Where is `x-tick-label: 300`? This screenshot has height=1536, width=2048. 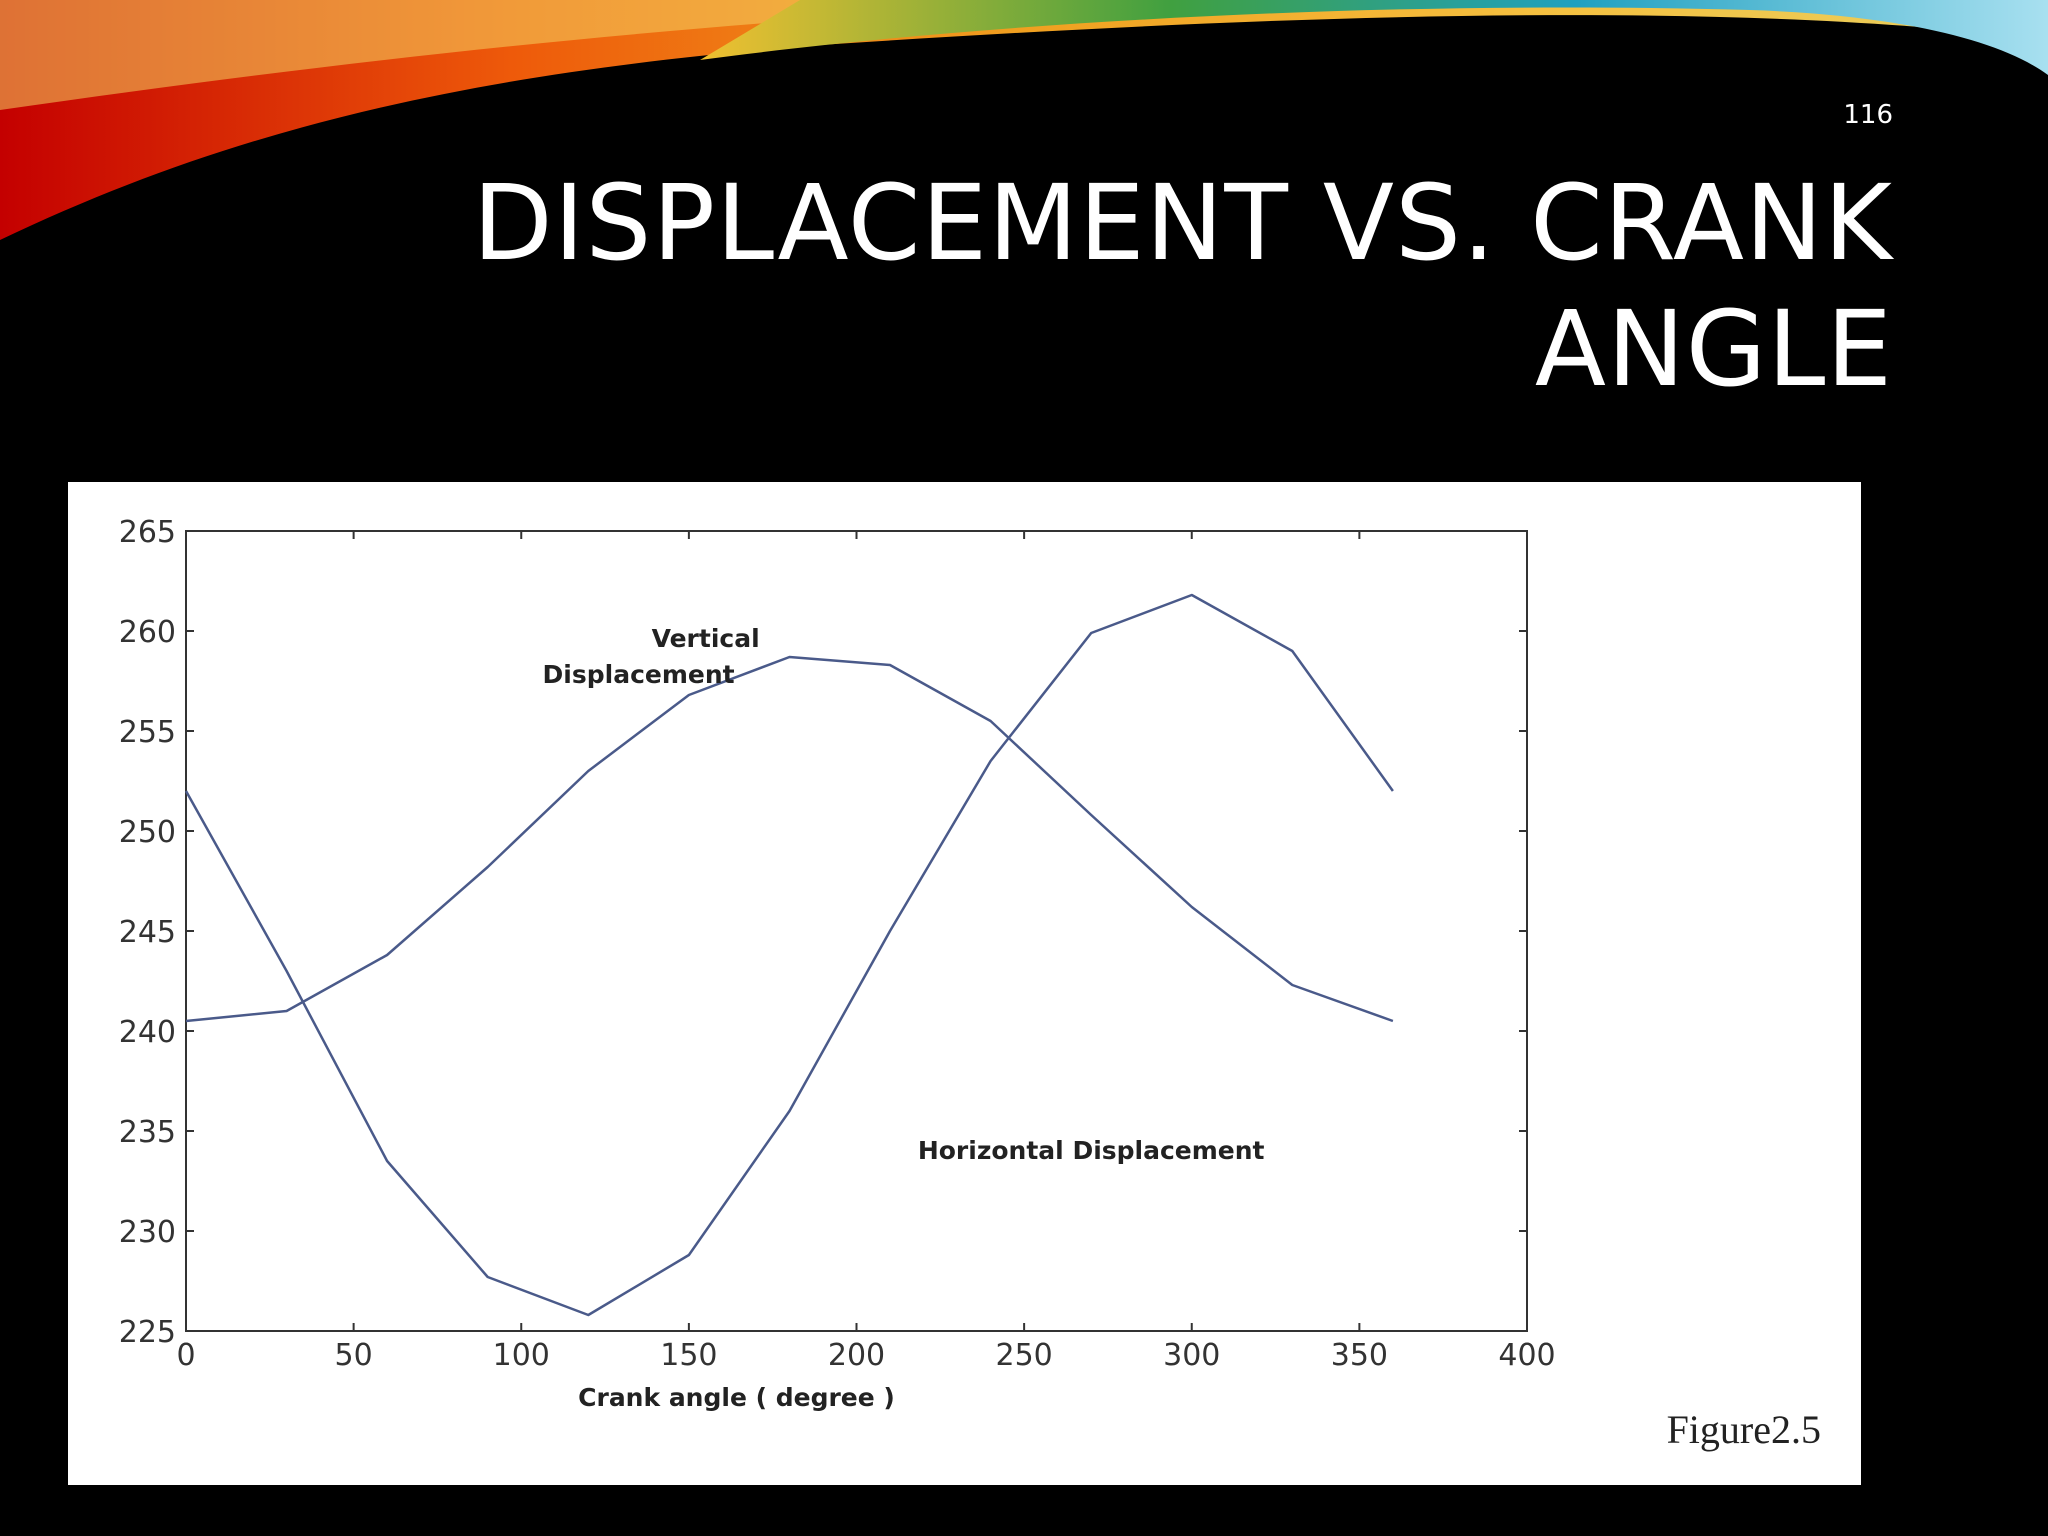
x-tick-label: 300 is located at coordinates (1191, 1355).